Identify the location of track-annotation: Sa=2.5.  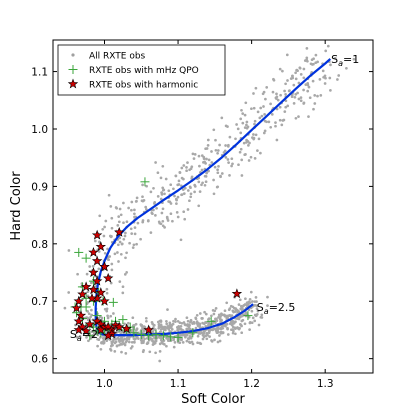
(276, 308).